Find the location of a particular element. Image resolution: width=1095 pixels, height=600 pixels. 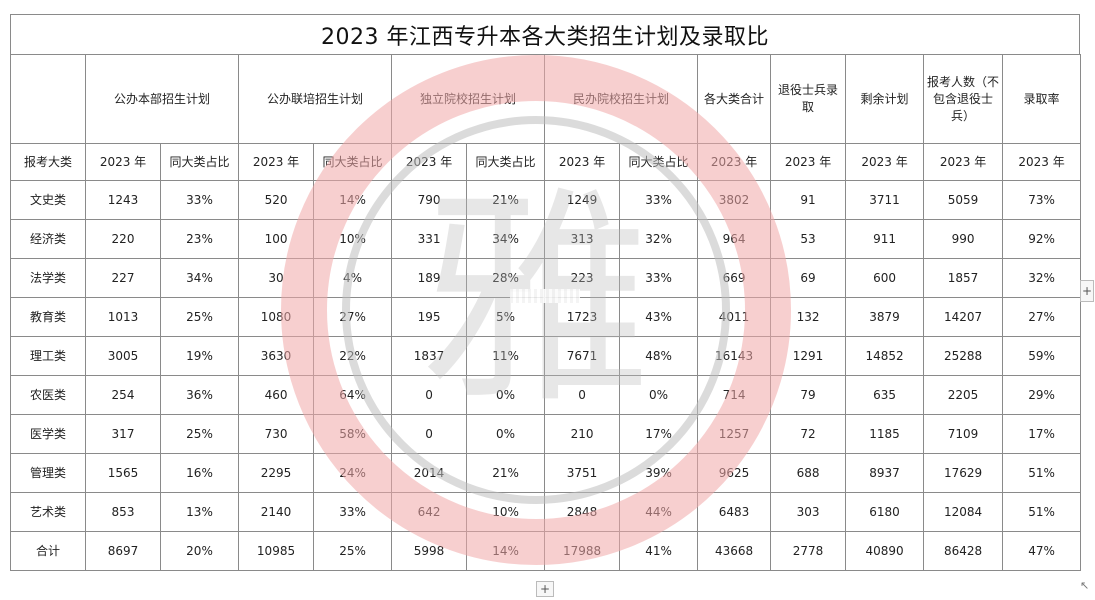

header-total: 各大类合计 is located at coordinates (734, 99).